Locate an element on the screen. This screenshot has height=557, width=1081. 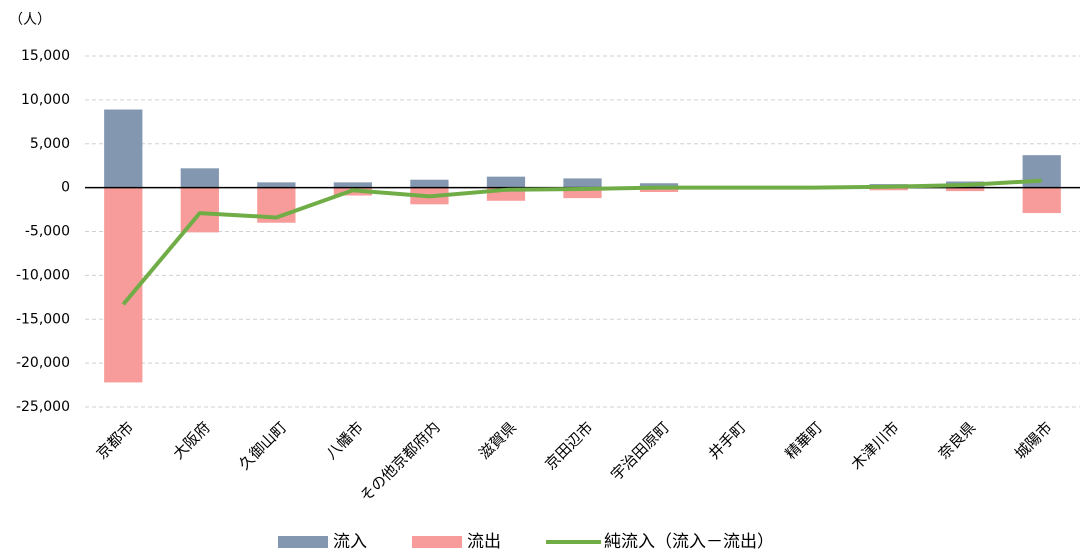
unit-label: （人） is located at coordinates (30, 20).